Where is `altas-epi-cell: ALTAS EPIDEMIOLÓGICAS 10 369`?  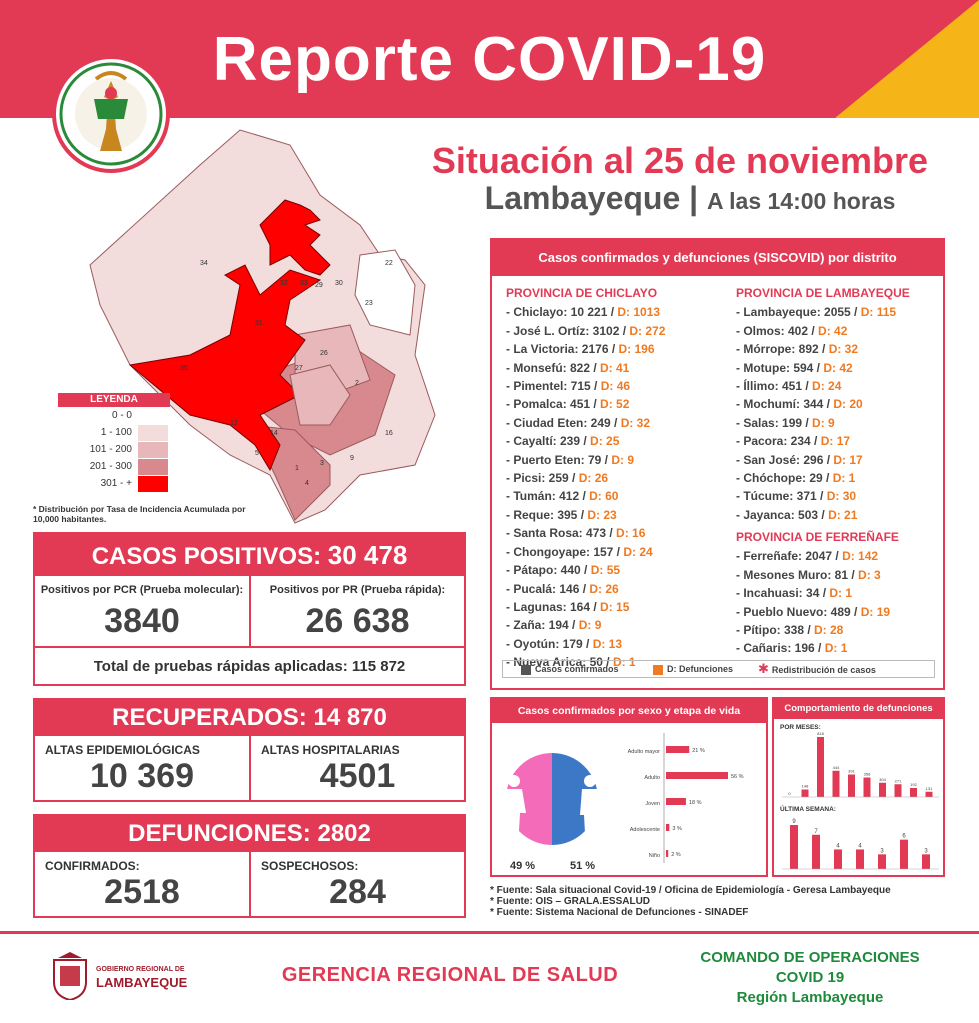 altas-epi-cell: ALTAS EPIDEMIOLÓGICAS 10 369 is located at coordinates (143, 768).